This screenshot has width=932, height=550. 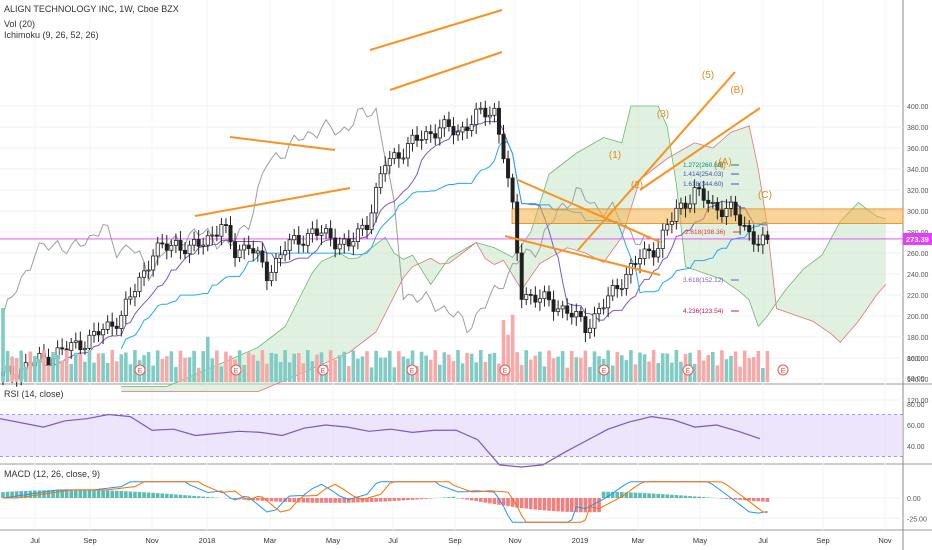 What do you see at coordinates (705, 232) in the screenshot?
I see `fib-level-label: 2.618(198.36)` at bounding box center [705, 232].